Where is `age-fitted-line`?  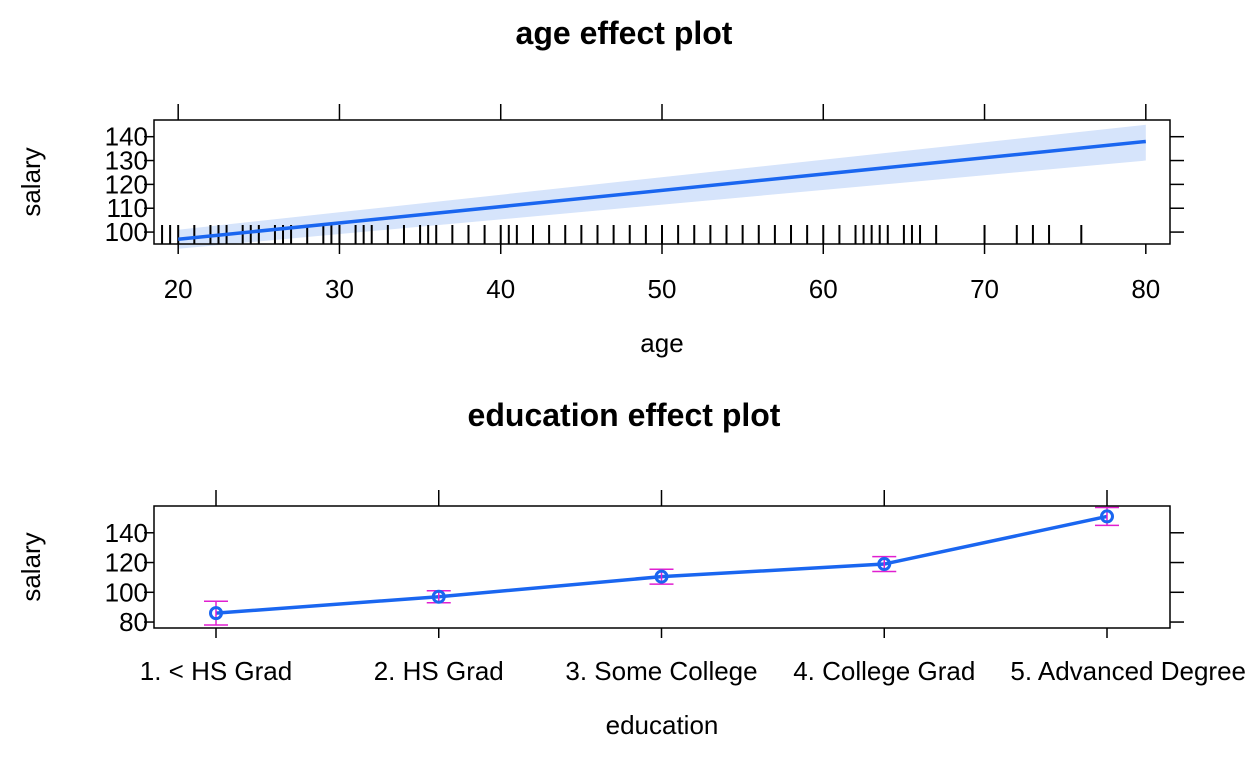 age-fitted-line is located at coordinates (662, 190).